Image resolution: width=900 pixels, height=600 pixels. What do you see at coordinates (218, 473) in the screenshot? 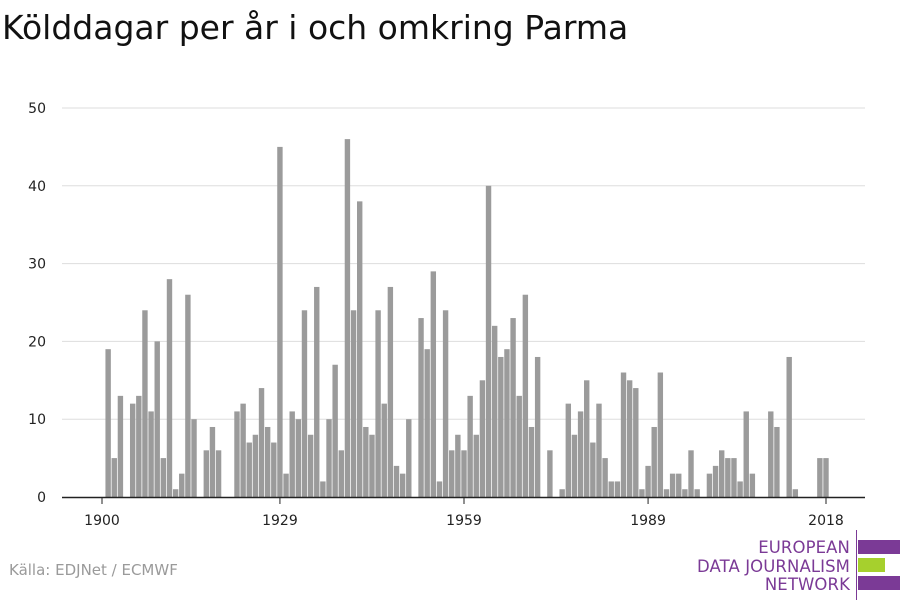
I see `bar-1919` at bounding box center [218, 473].